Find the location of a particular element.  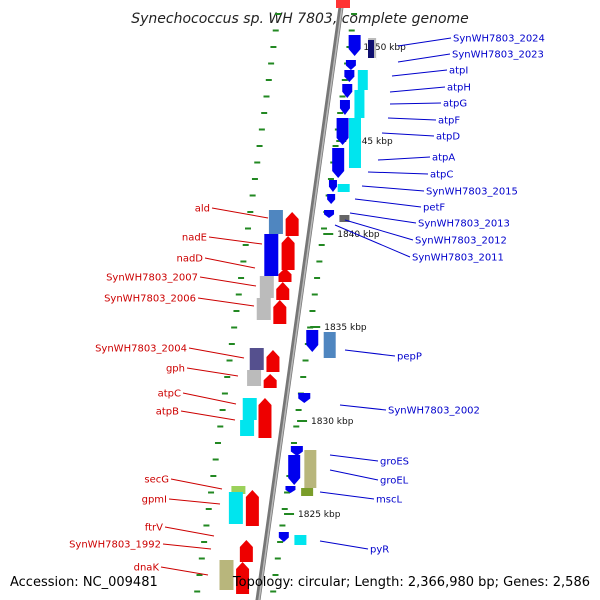

gene-synwh7803-2002 is located at coordinates (304, 398).